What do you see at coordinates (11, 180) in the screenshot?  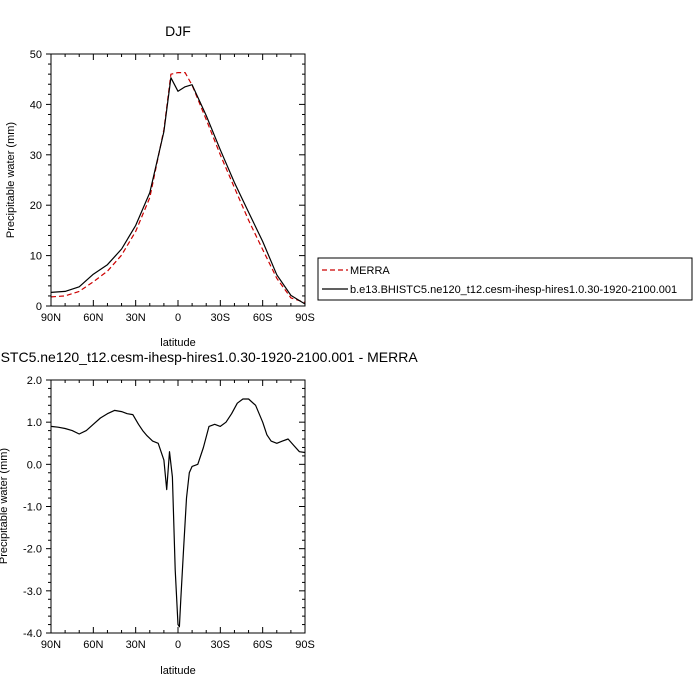 I see `top-y-axis-label: Precipitable water (mm)` at bounding box center [11, 180].